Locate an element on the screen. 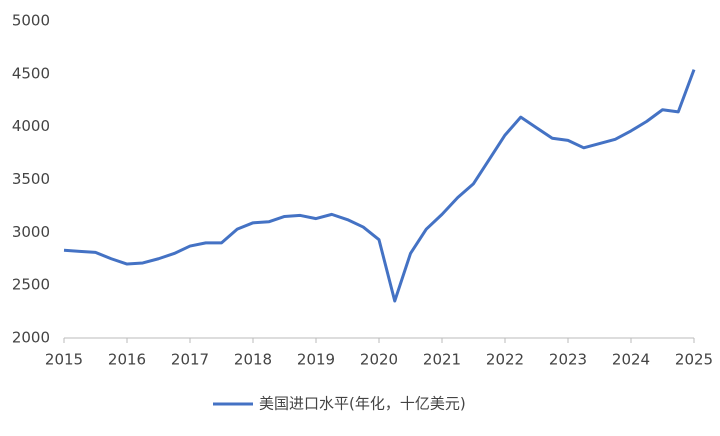 Image resolution: width=720 pixels, height=436 pixels. x-tick-label: 2024 is located at coordinates (631, 360).